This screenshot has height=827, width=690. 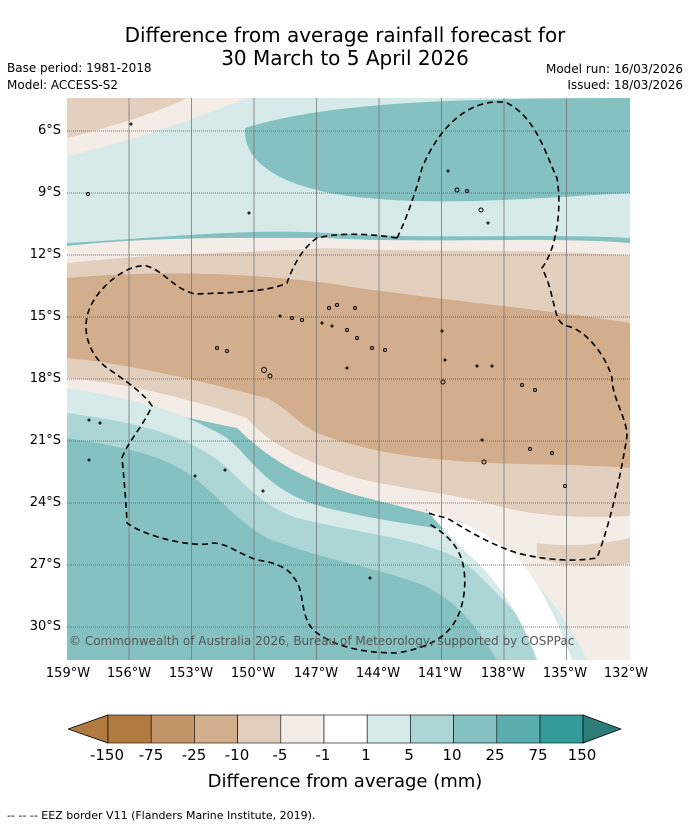 I want to click on lon-label: 159°W, so click(x=68, y=673).